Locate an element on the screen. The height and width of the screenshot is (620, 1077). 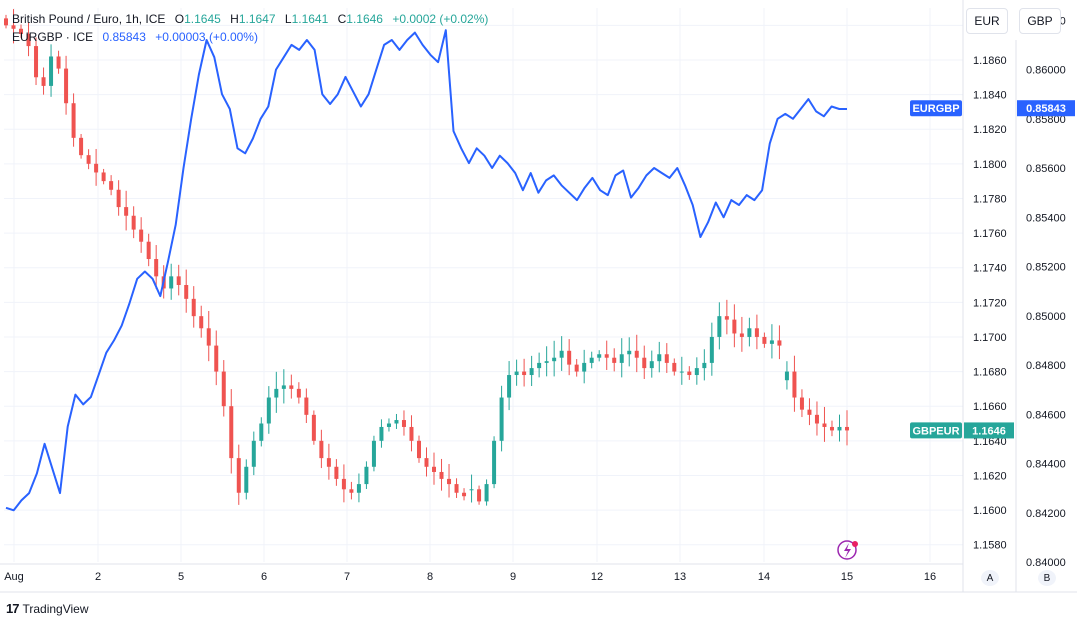
lightning-icon is located at coordinates (847, 550).